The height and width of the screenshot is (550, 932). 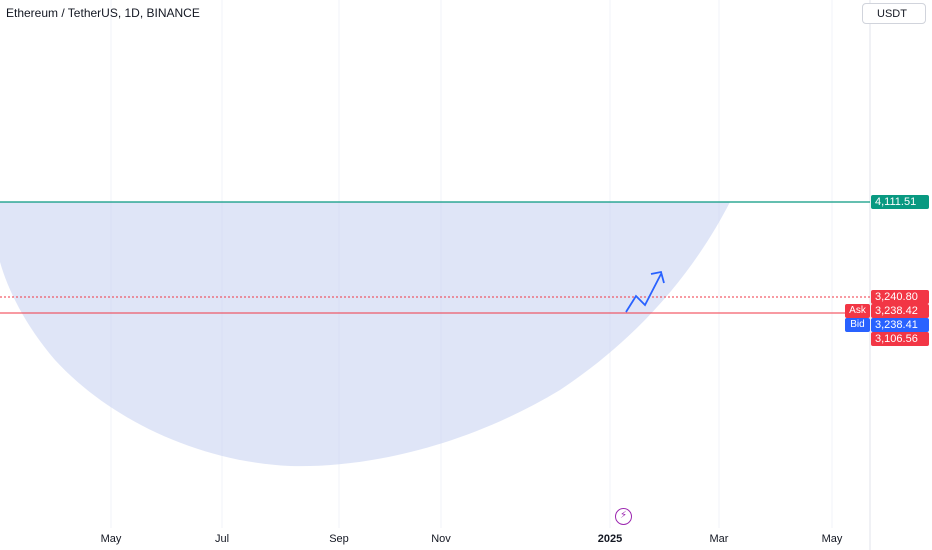 I want to click on time-axis-label: Mar, so click(x=719, y=539).